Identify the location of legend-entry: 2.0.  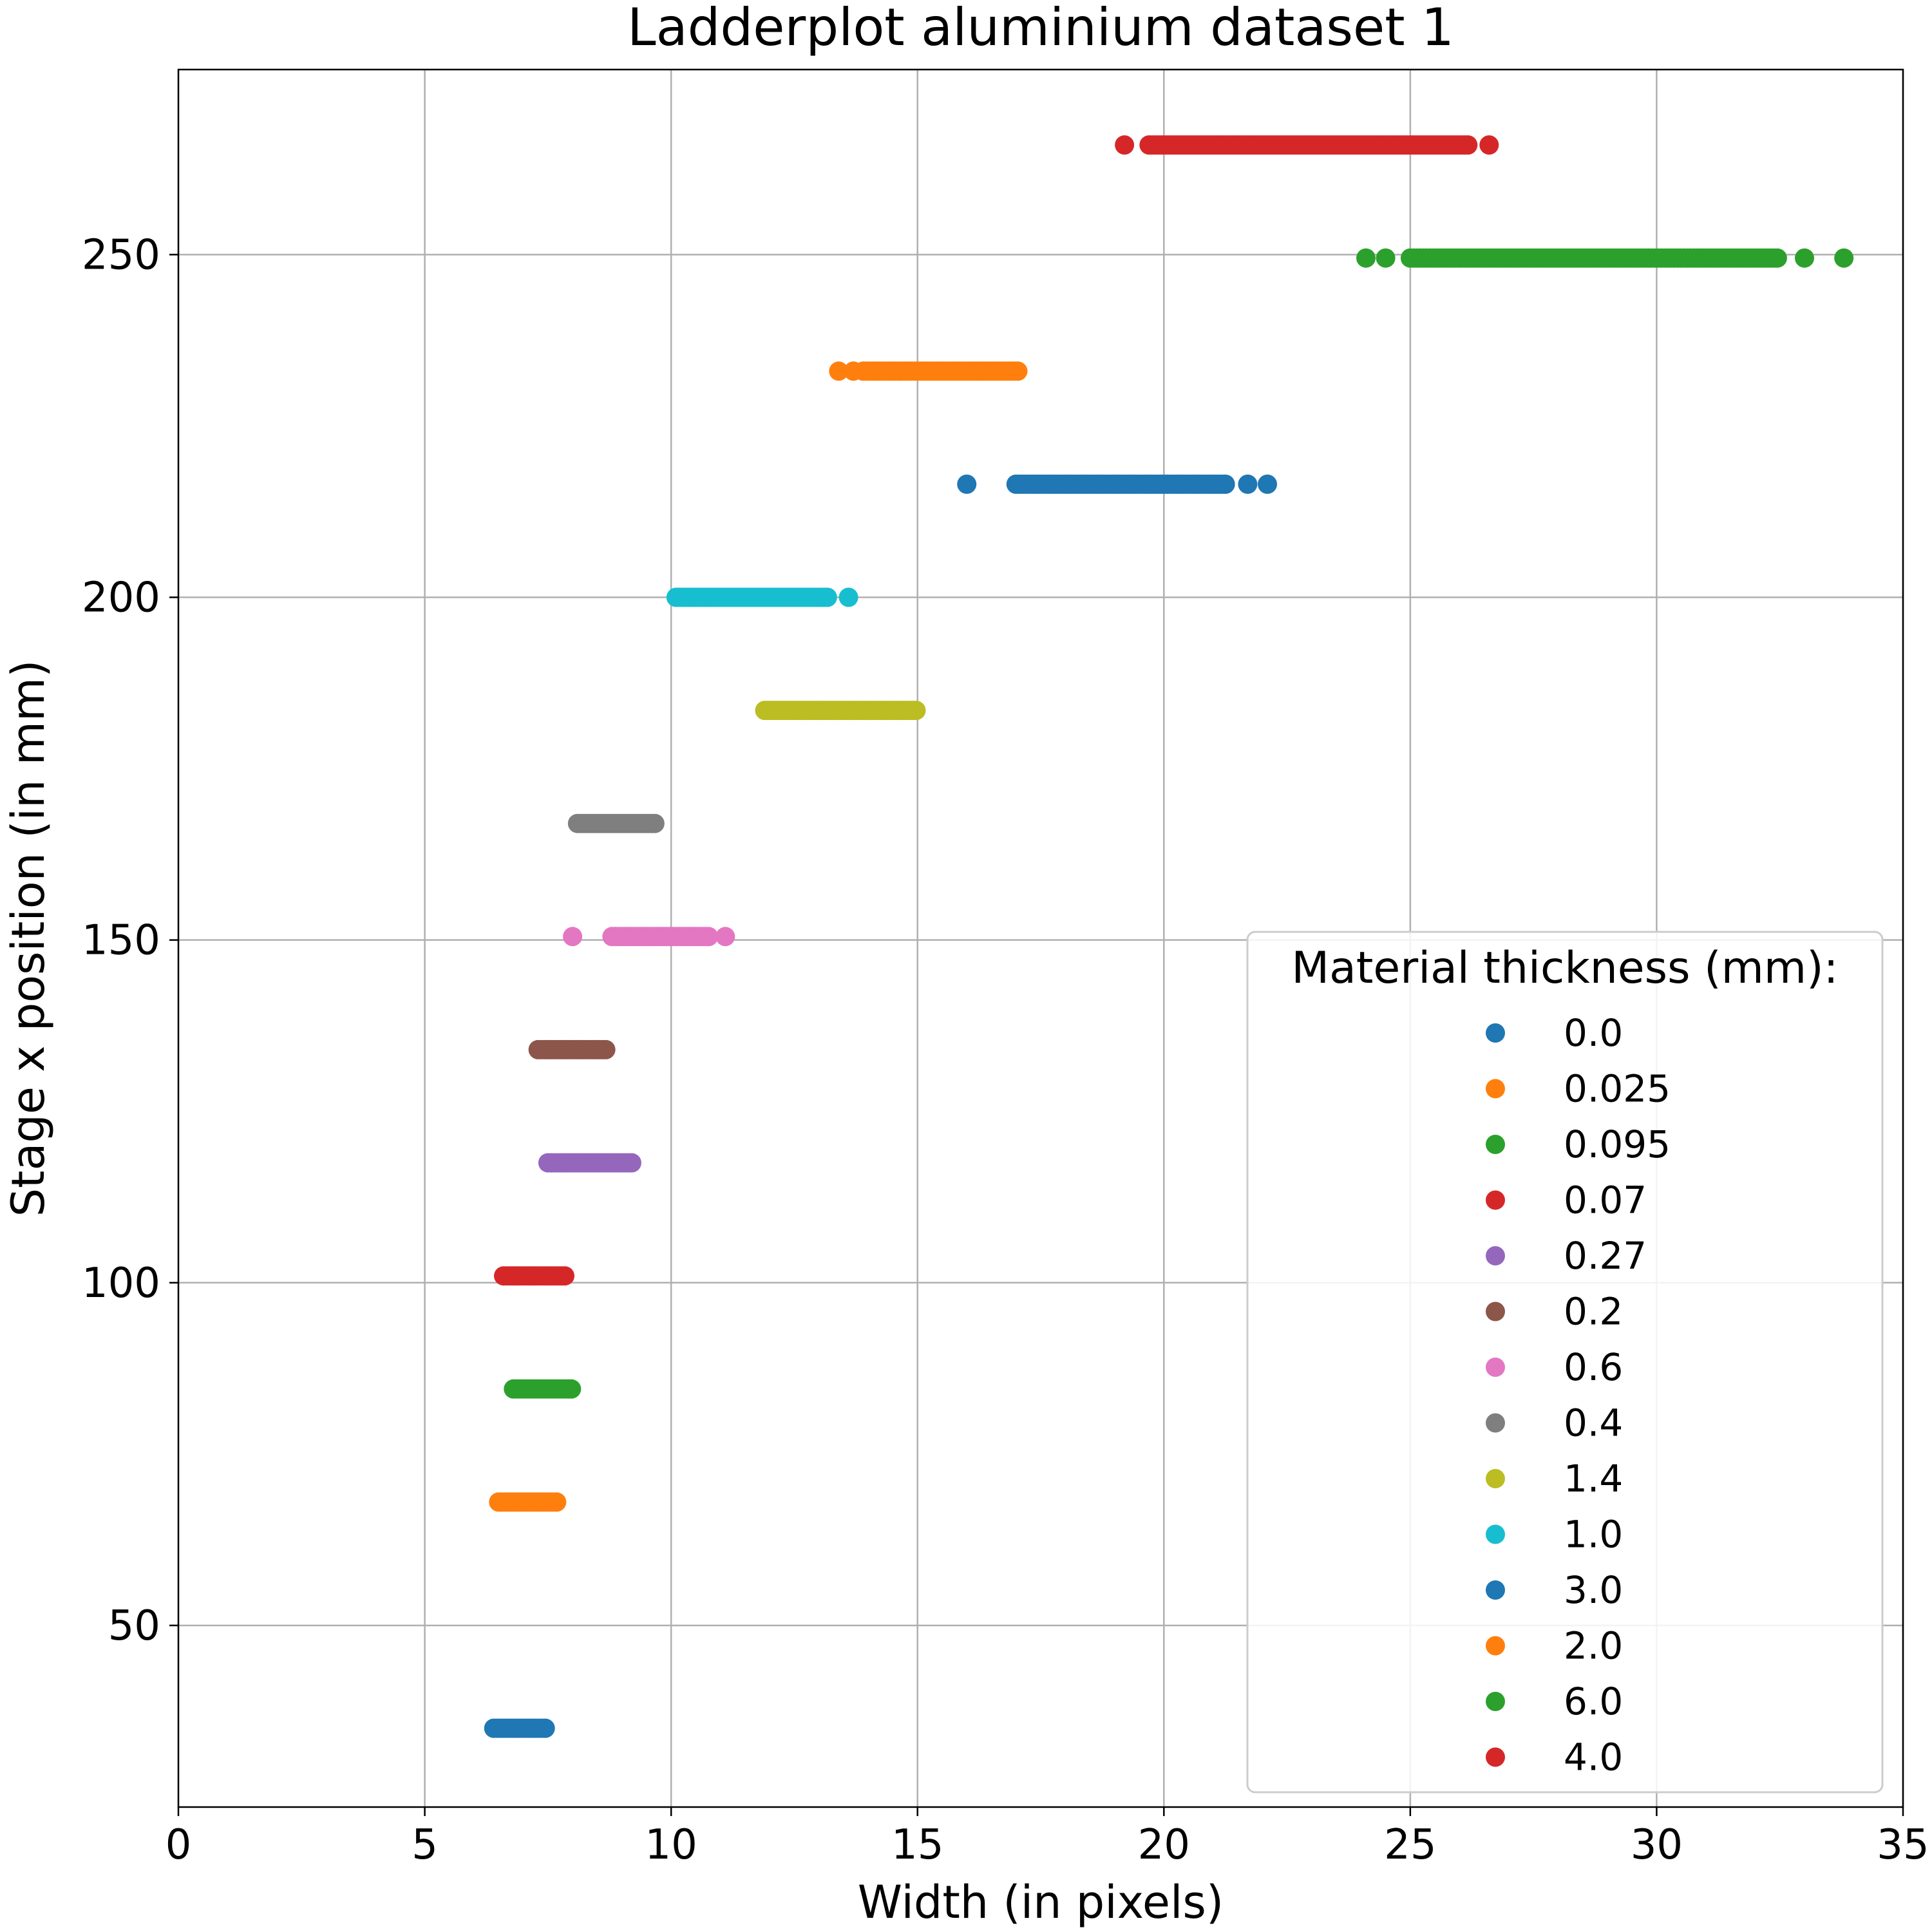
(1554, 1646).